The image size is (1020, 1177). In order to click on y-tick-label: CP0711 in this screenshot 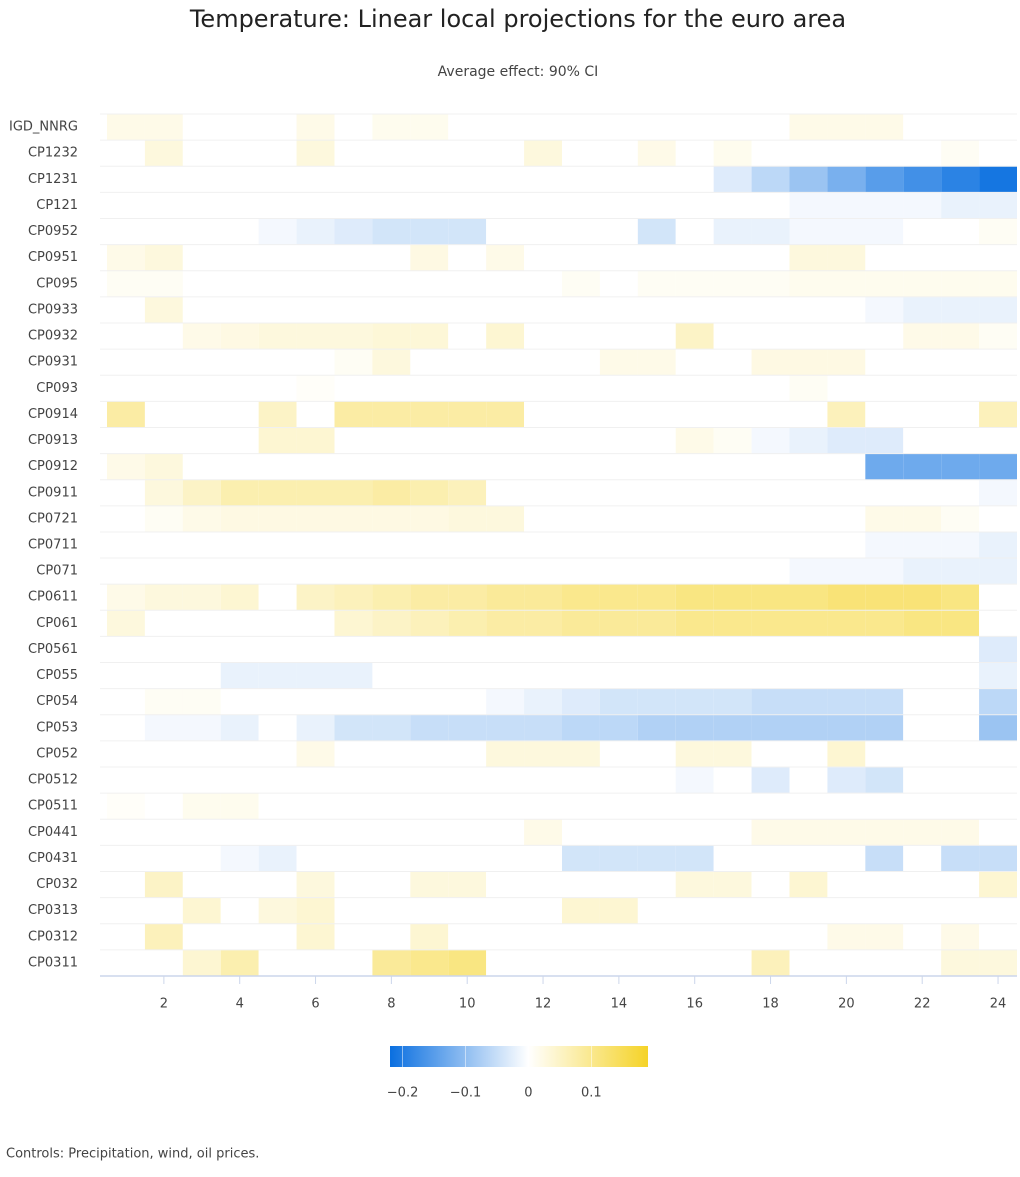, I will do `click(53, 545)`.